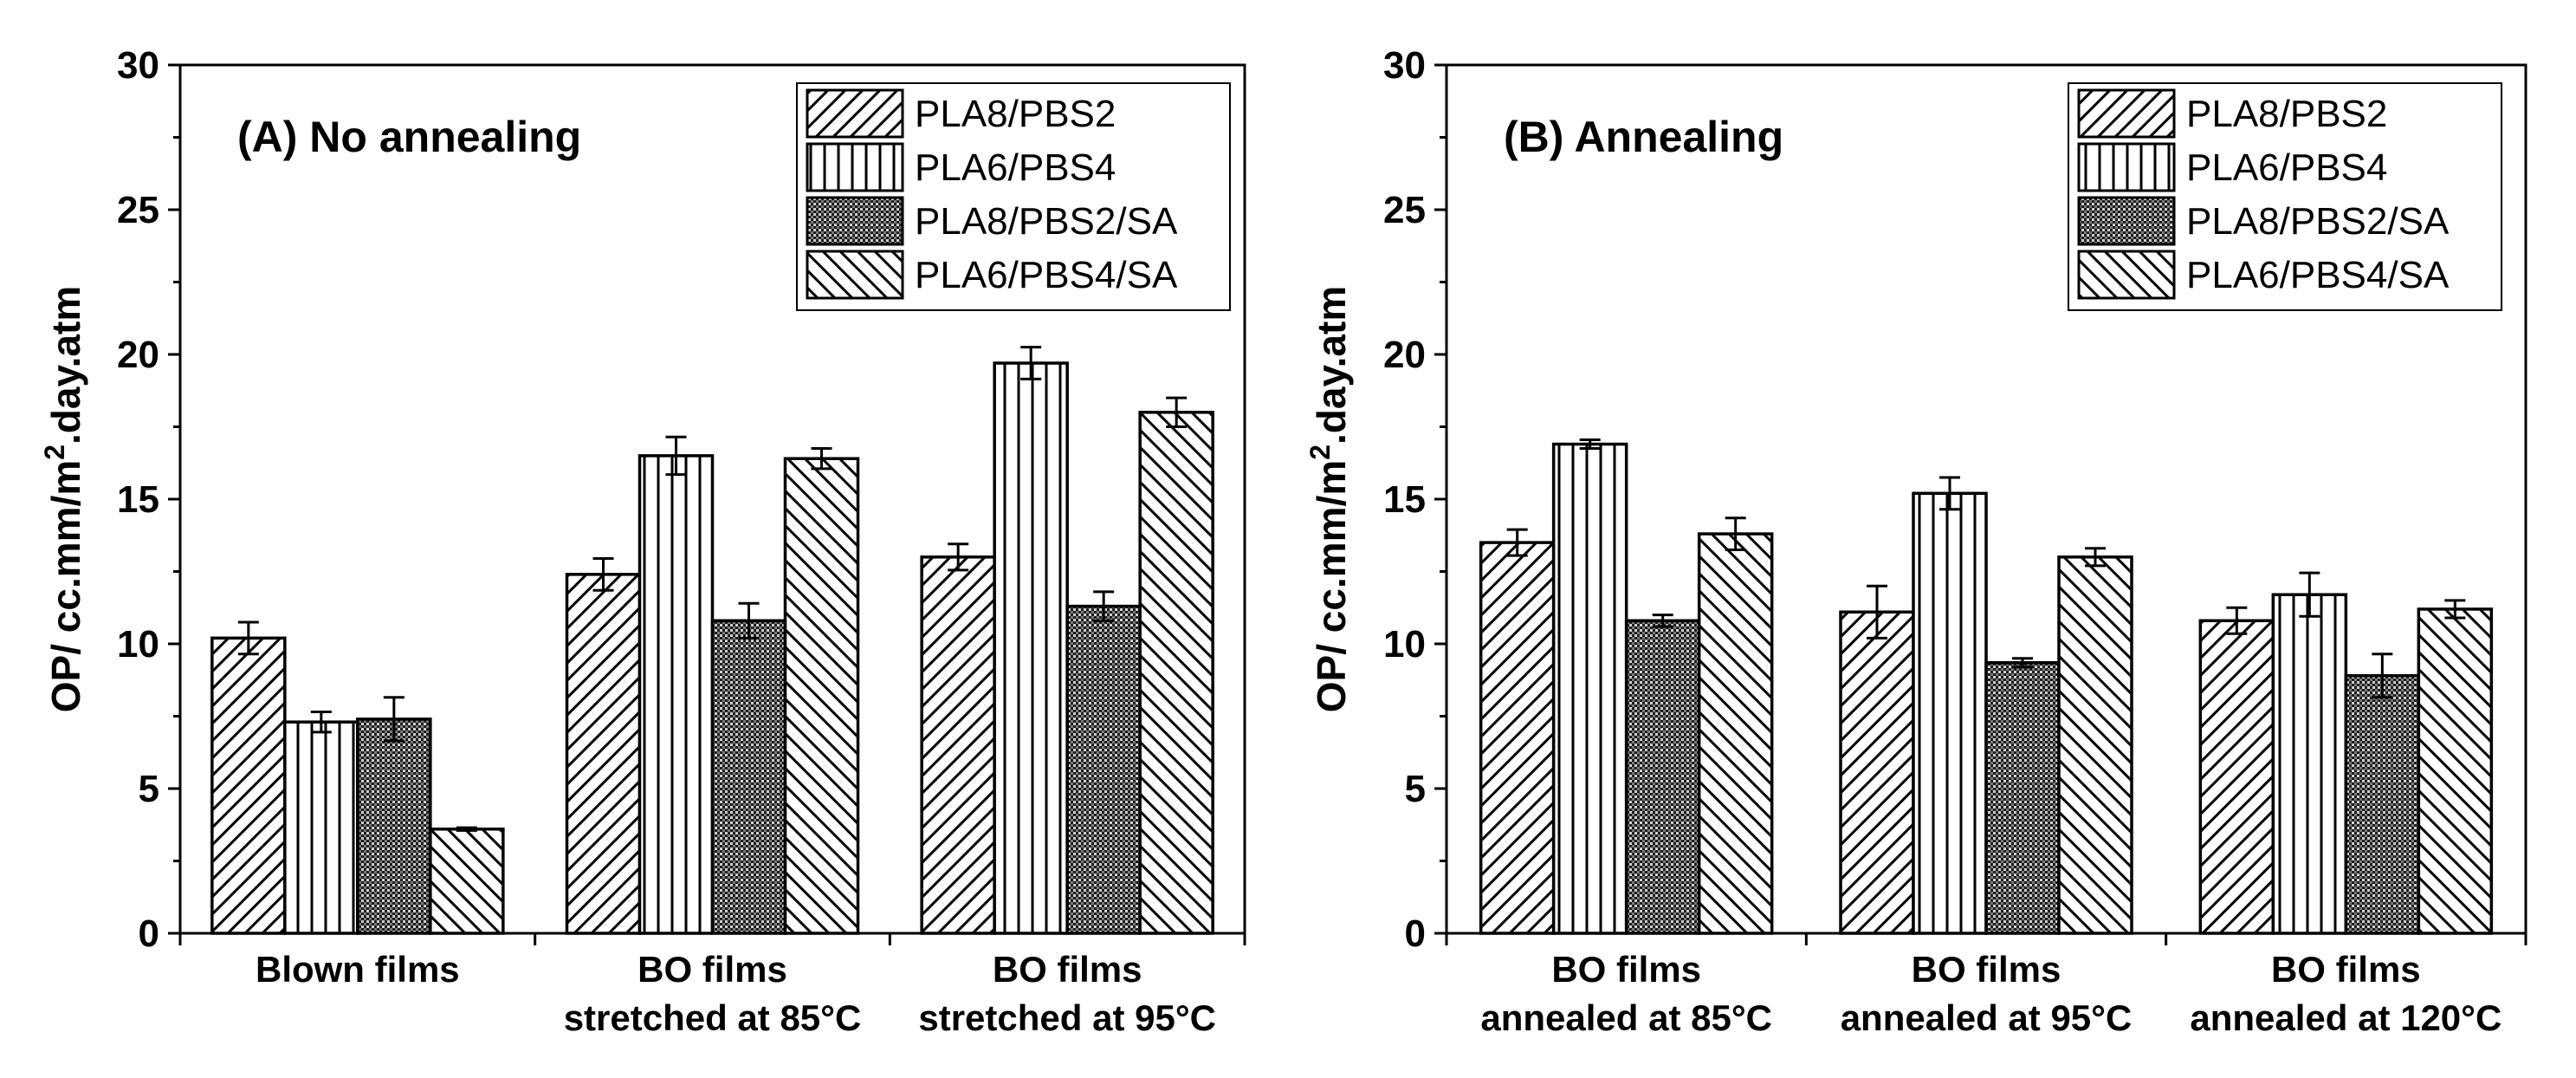 This screenshot has width=2576, height=1078. I want to click on panel-title: (B) Annealing, so click(1643, 137).